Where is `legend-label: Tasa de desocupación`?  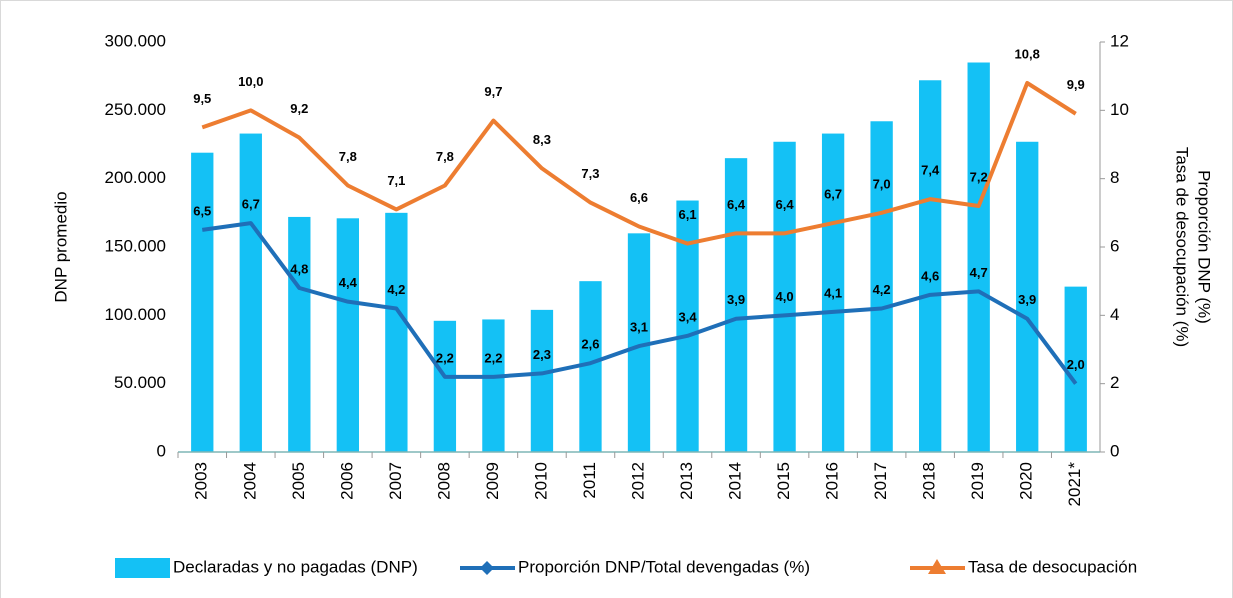 legend-label: Tasa de desocupación is located at coordinates (1052, 566).